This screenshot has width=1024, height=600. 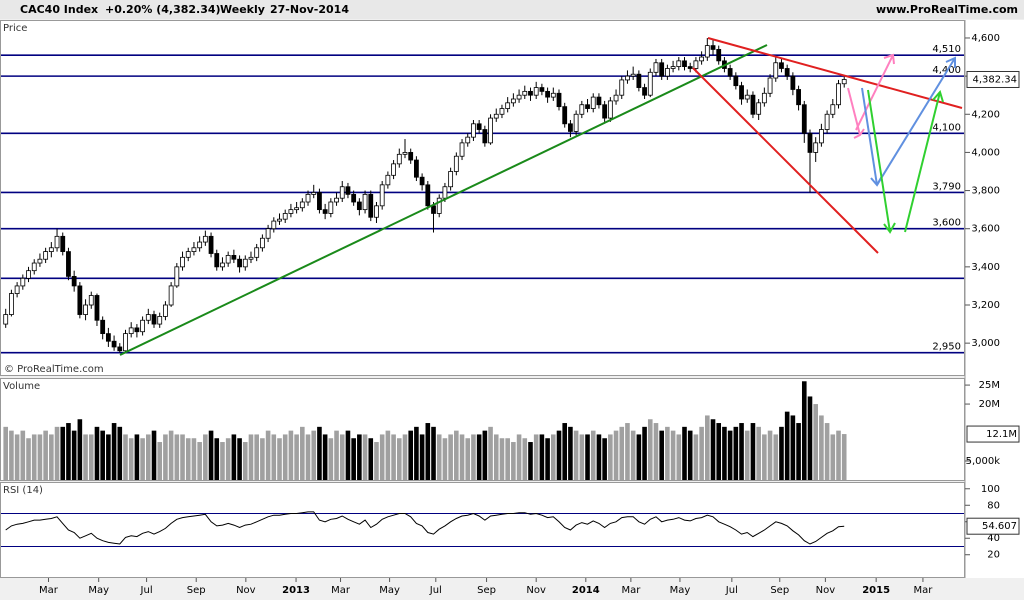 I want to click on x-tick-label: Sep, so click(x=779, y=590).